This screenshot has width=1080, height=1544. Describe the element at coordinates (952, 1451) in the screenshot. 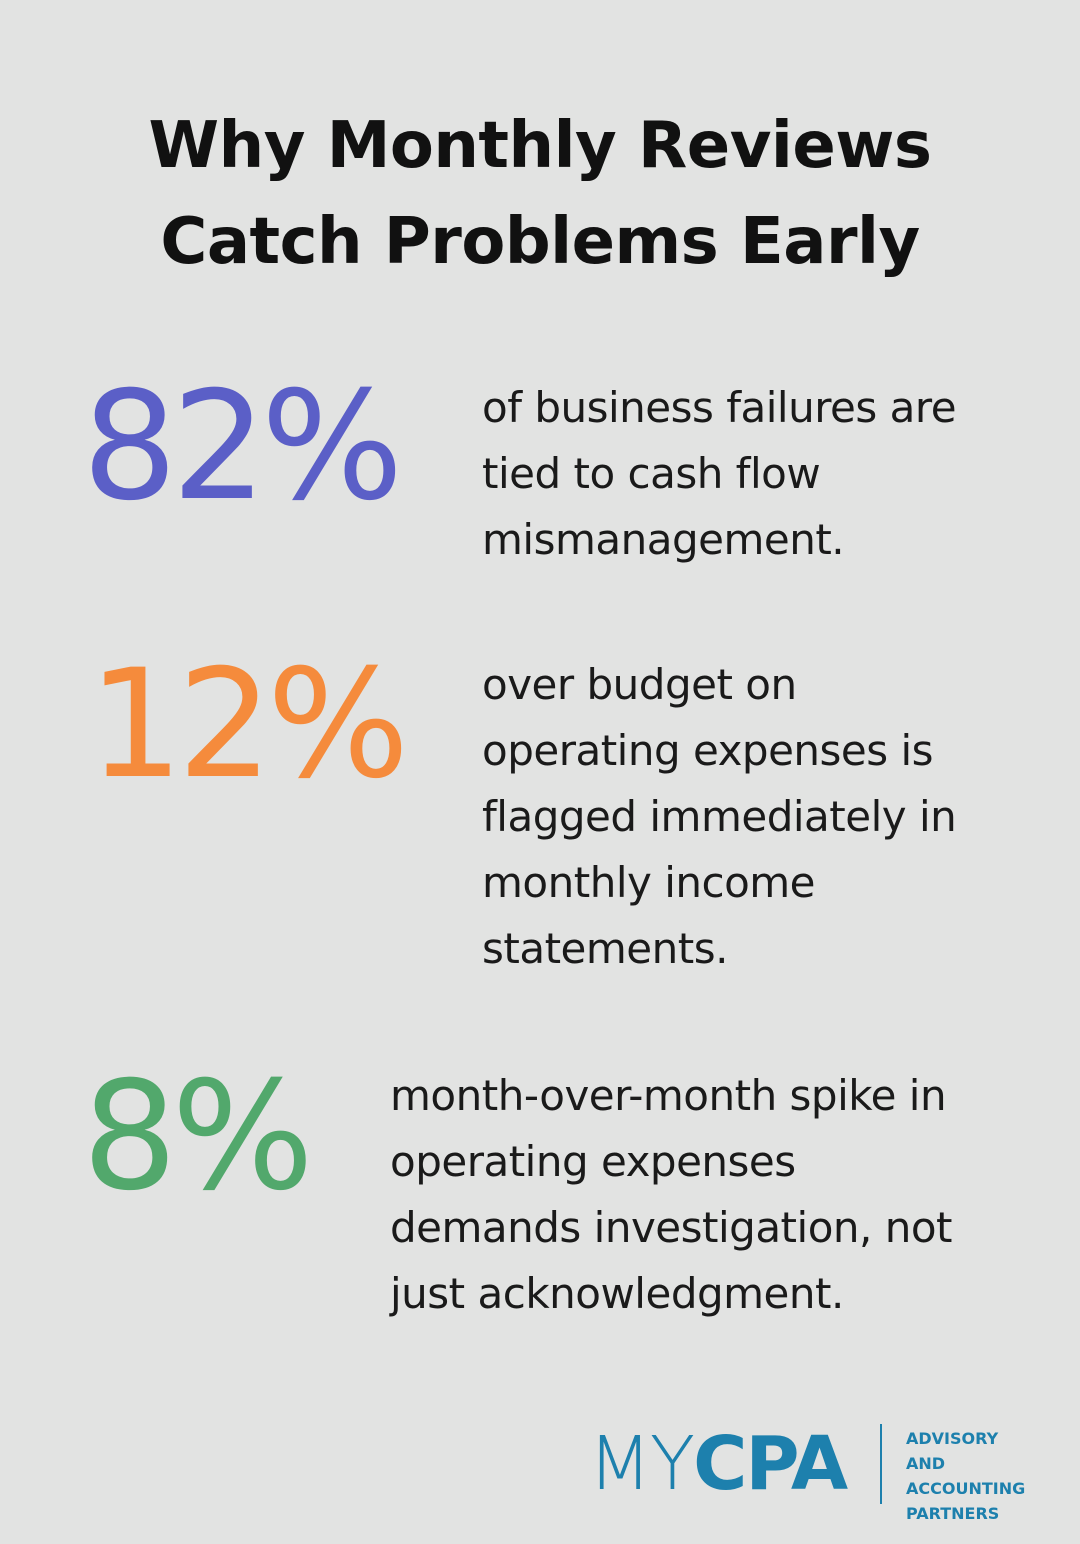

I see `tagline-line: ADVISORY AND` at that location.